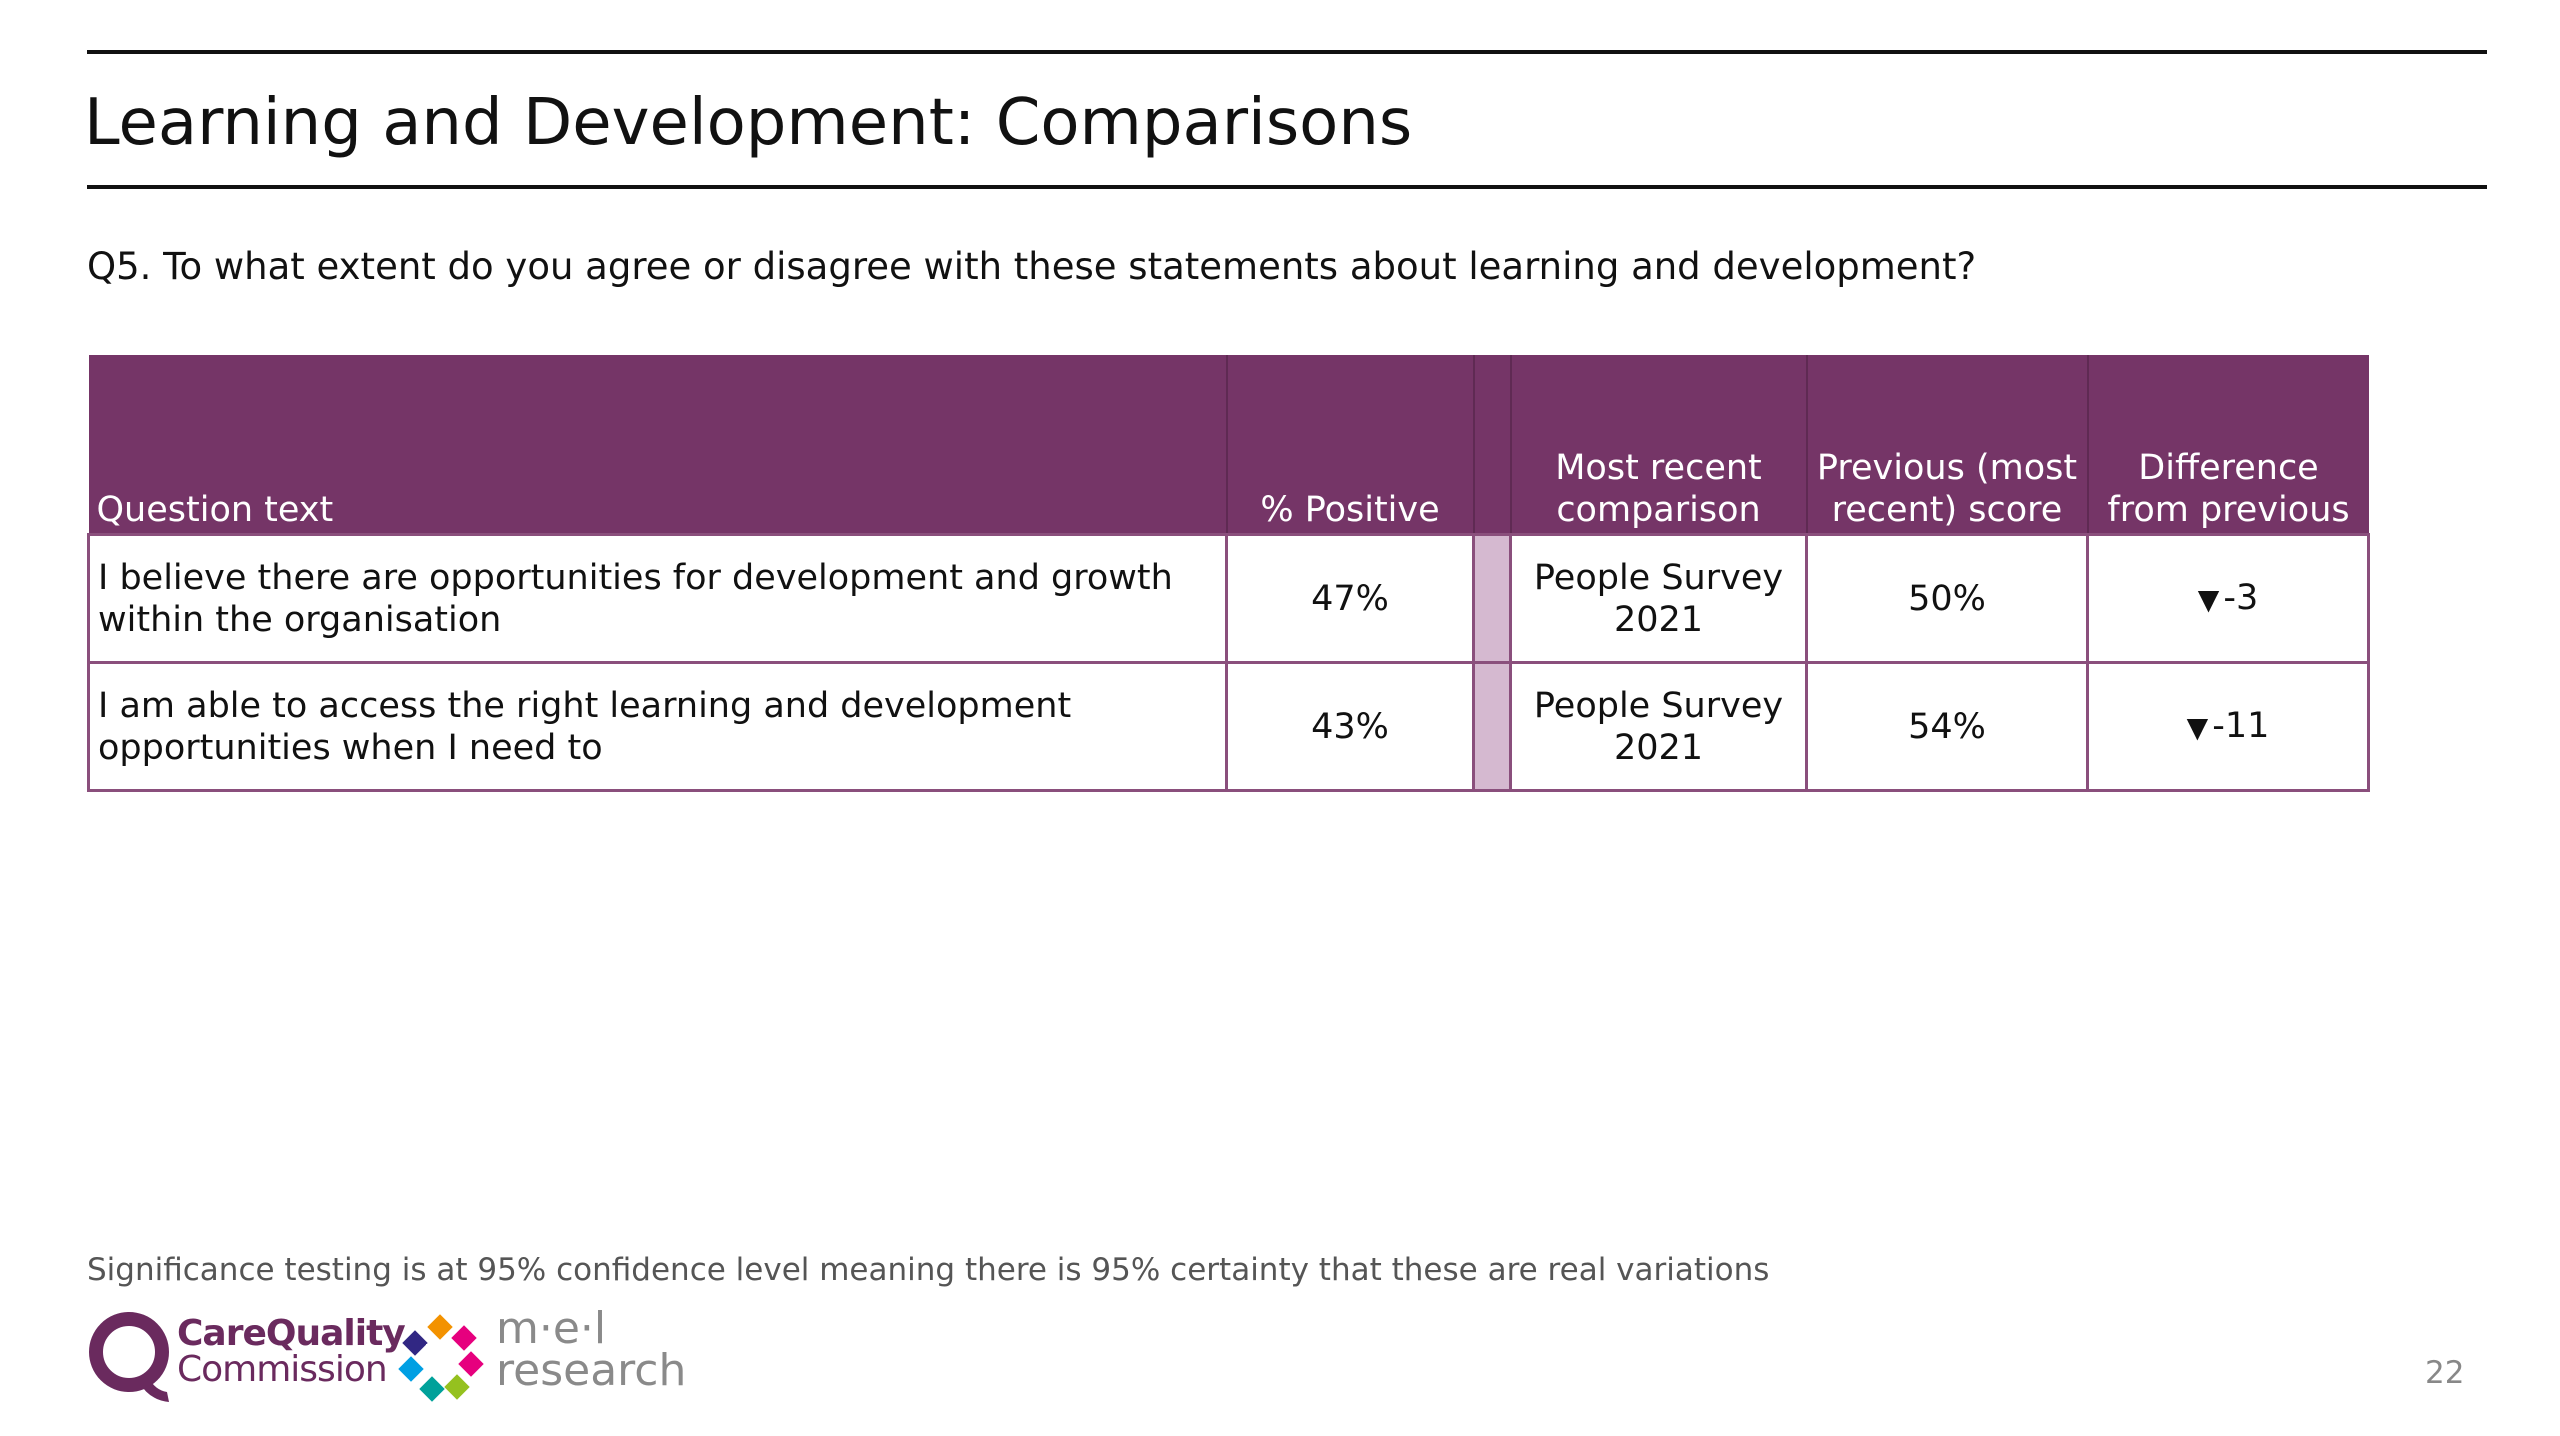 Image resolution: width=2560 pixels, height=1436 pixels. Describe the element at coordinates (1492, 445) in the screenshot. I see `header-spacer` at that location.